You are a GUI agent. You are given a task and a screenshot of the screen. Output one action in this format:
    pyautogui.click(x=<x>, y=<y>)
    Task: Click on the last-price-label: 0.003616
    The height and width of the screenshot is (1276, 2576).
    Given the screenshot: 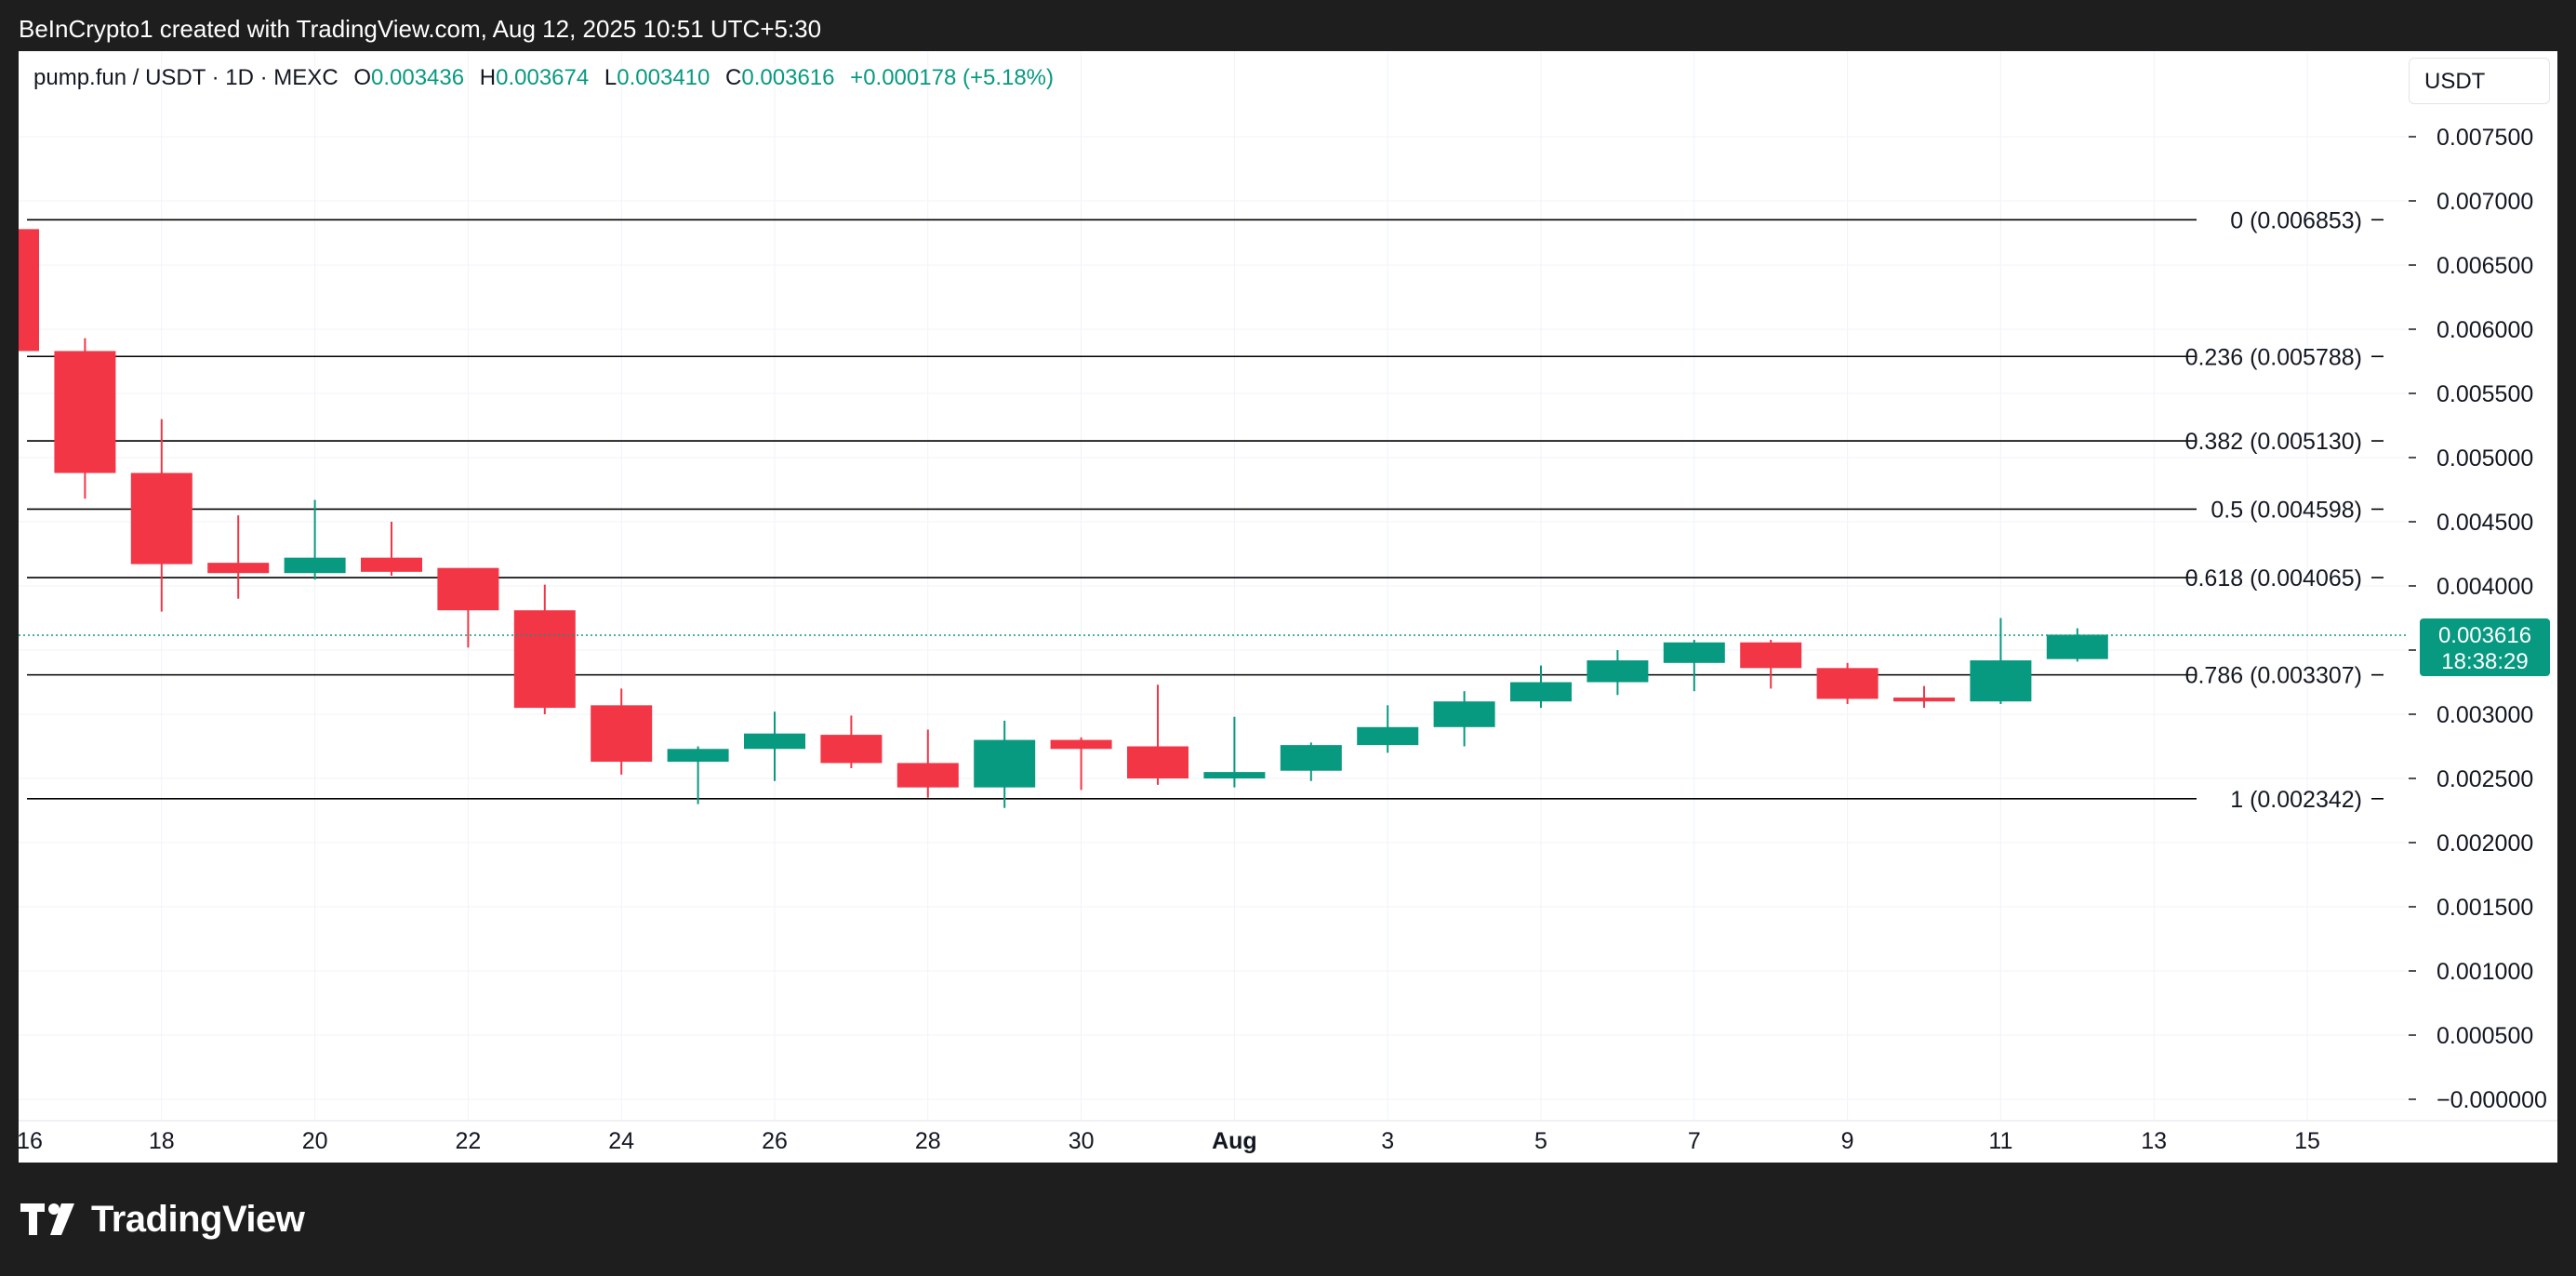 What is the action you would take?
    pyautogui.click(x=2484, y=635)
    